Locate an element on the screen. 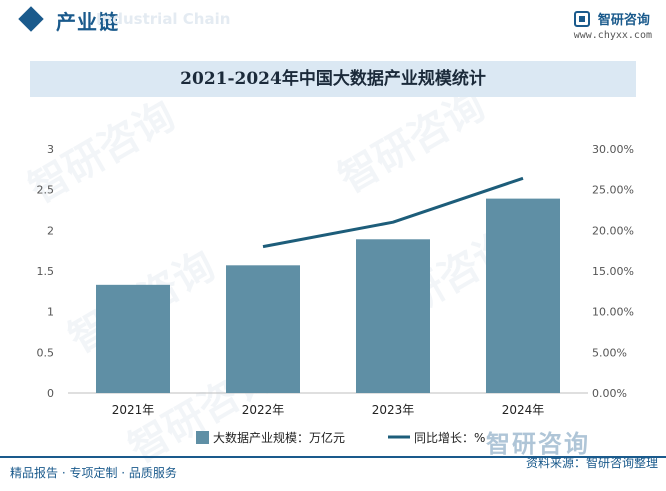 This screenshot has height=491, width=666. legend: 大数据产业规模：万亿元 同比增长：% is located at coordinates (340, 437).